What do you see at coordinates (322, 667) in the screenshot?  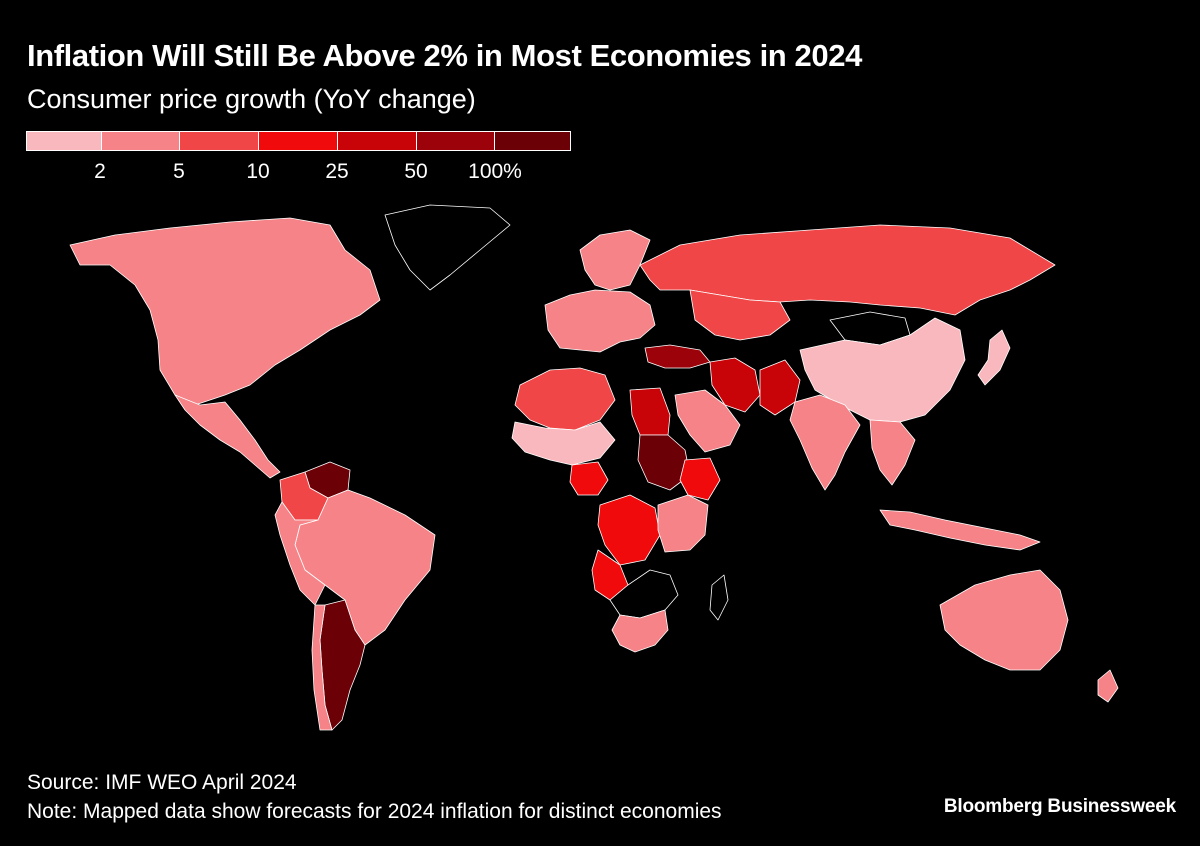 I see `country-region-chile` at bounding box center [322, 667].